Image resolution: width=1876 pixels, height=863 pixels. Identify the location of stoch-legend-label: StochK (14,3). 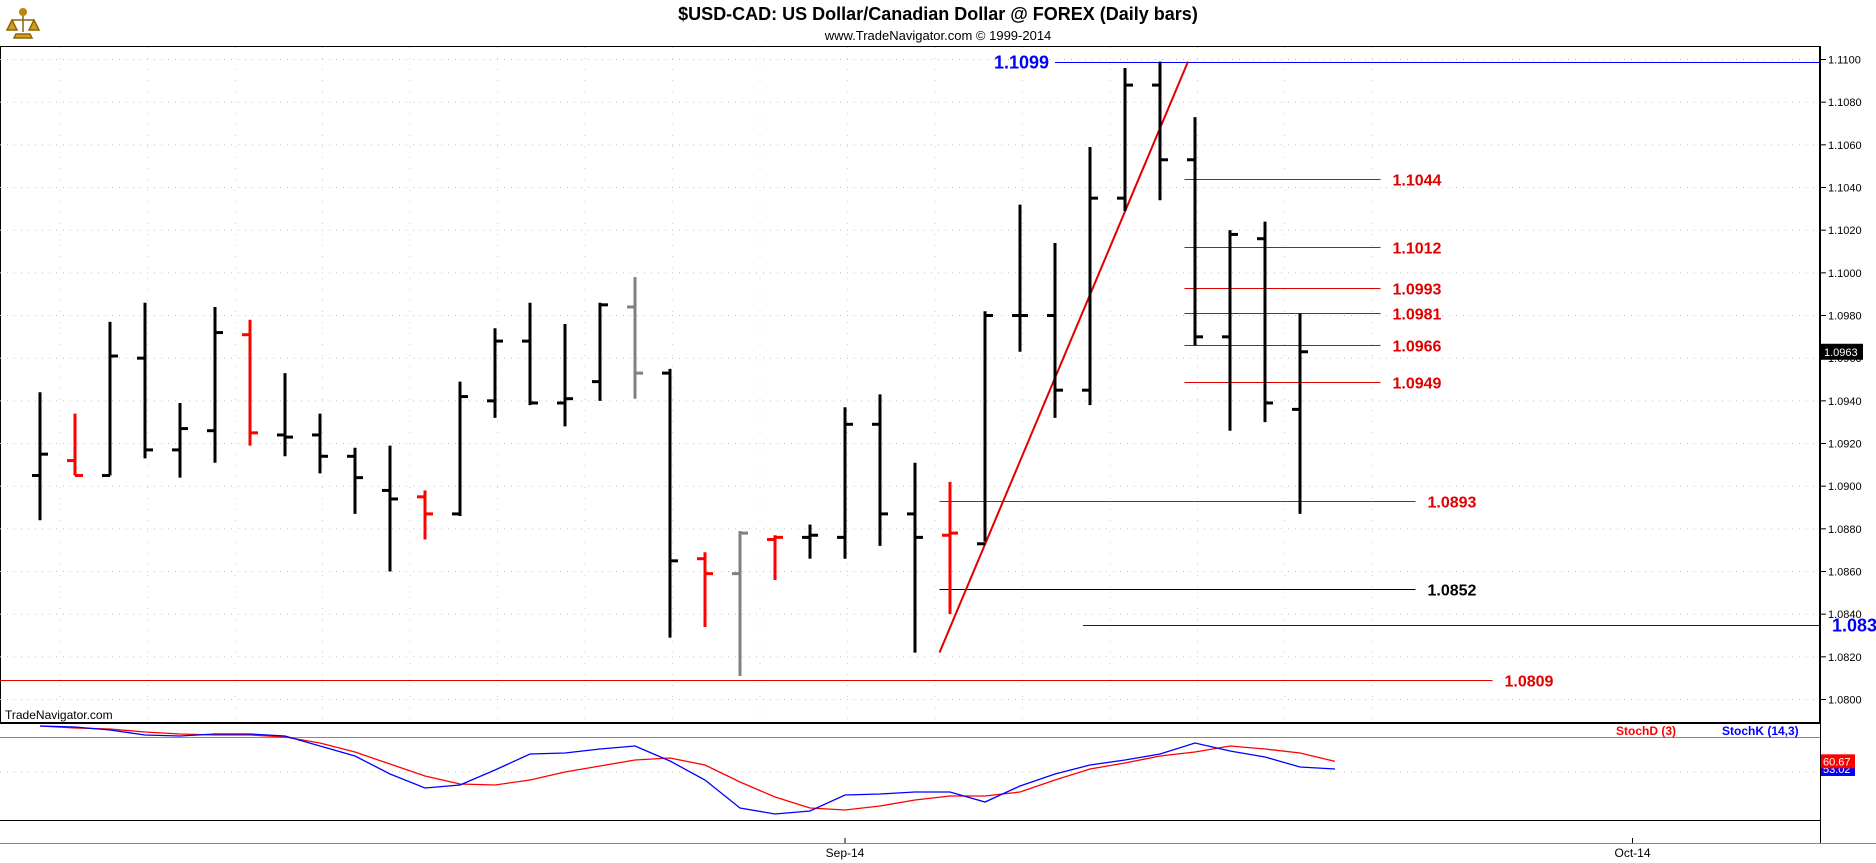
(1760, 731).